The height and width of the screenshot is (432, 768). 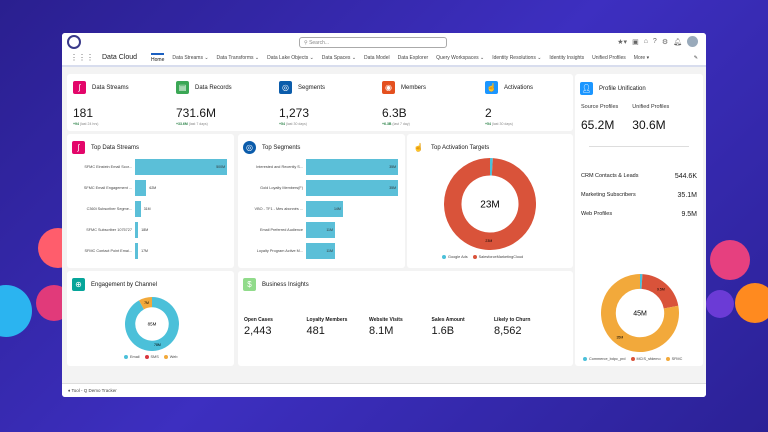 I want to click on global-header: ⚲ Search... ★▾ ▣ ⌂ ? ⚙ 🔔︎, so click(x=384, y=41).